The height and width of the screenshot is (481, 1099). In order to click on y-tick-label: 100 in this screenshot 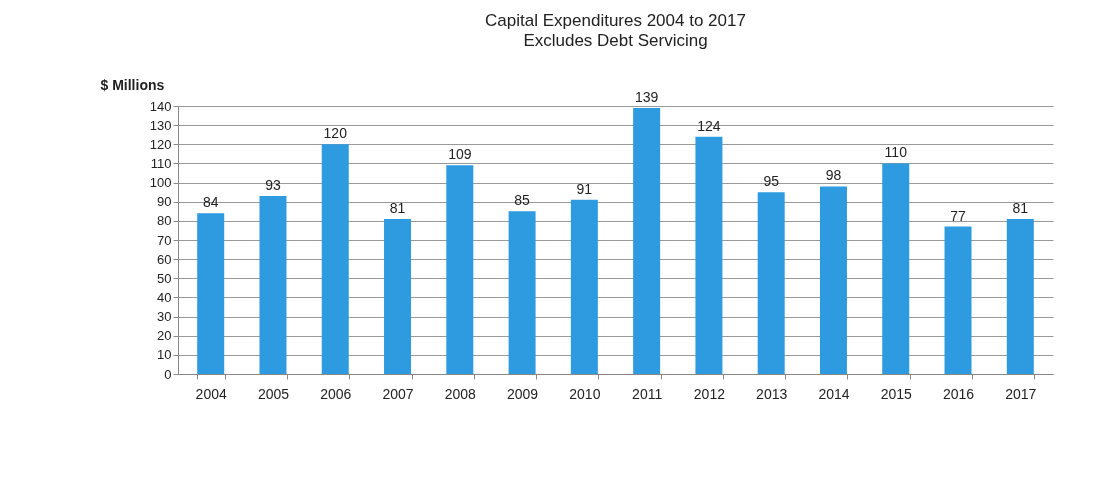, I will do `click(160, 183)`.